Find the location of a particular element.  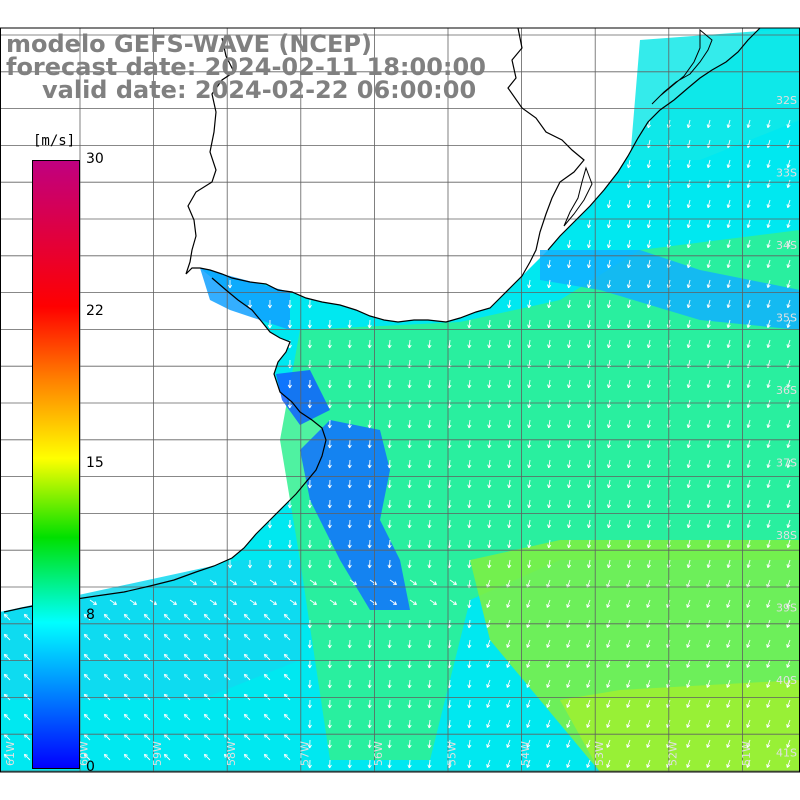

longitude-label: 54W is located at coordinates (525, 753).